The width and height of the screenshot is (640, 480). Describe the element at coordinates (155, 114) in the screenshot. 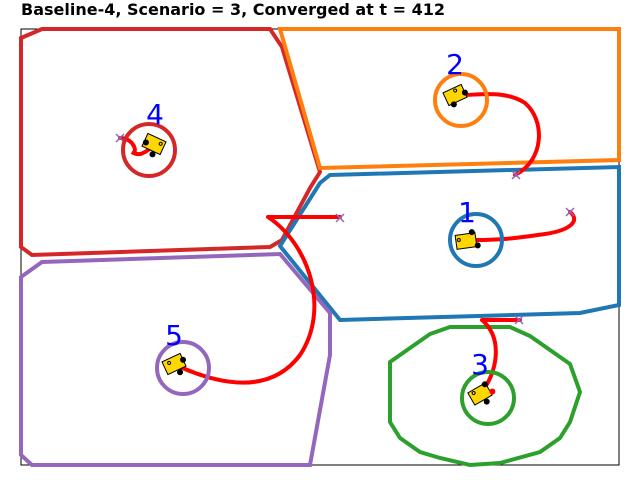

I see `region-4-label: 4` at that location.